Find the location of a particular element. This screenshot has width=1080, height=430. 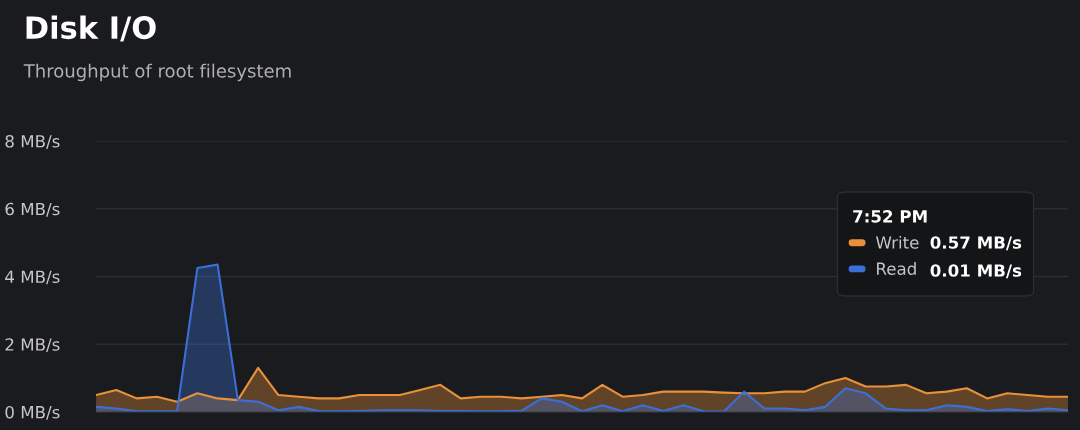

y-tick-label: 2 MB/s is located at coordinates (32, 345).